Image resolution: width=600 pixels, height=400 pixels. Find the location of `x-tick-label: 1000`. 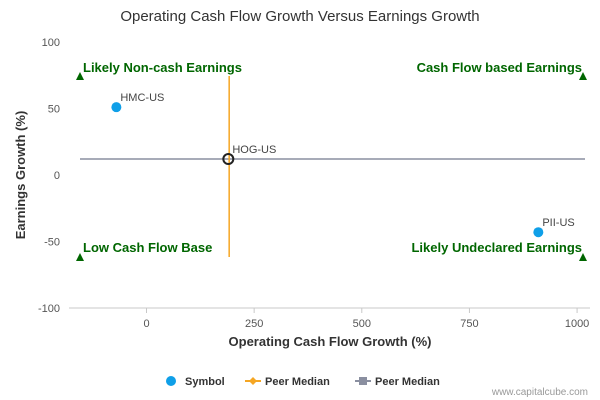

x-tick-label: 1000 is located at coordinates (577, 324).